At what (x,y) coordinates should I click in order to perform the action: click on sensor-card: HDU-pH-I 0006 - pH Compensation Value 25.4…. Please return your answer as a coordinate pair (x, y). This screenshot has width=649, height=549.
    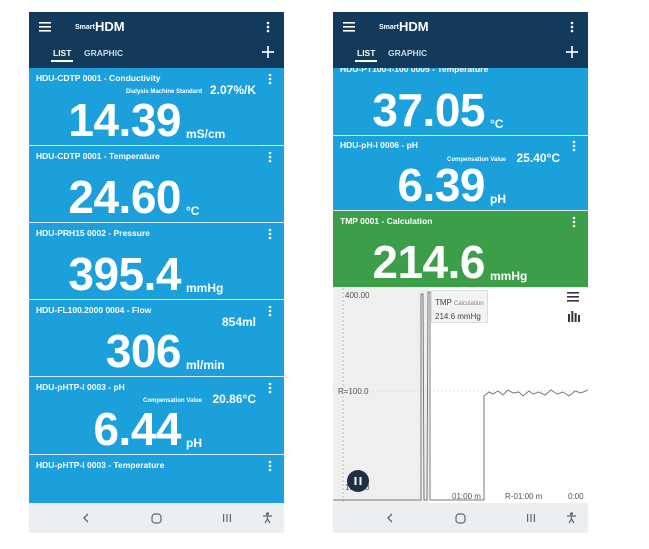
    Looking at the image, I should click on (460, 173).